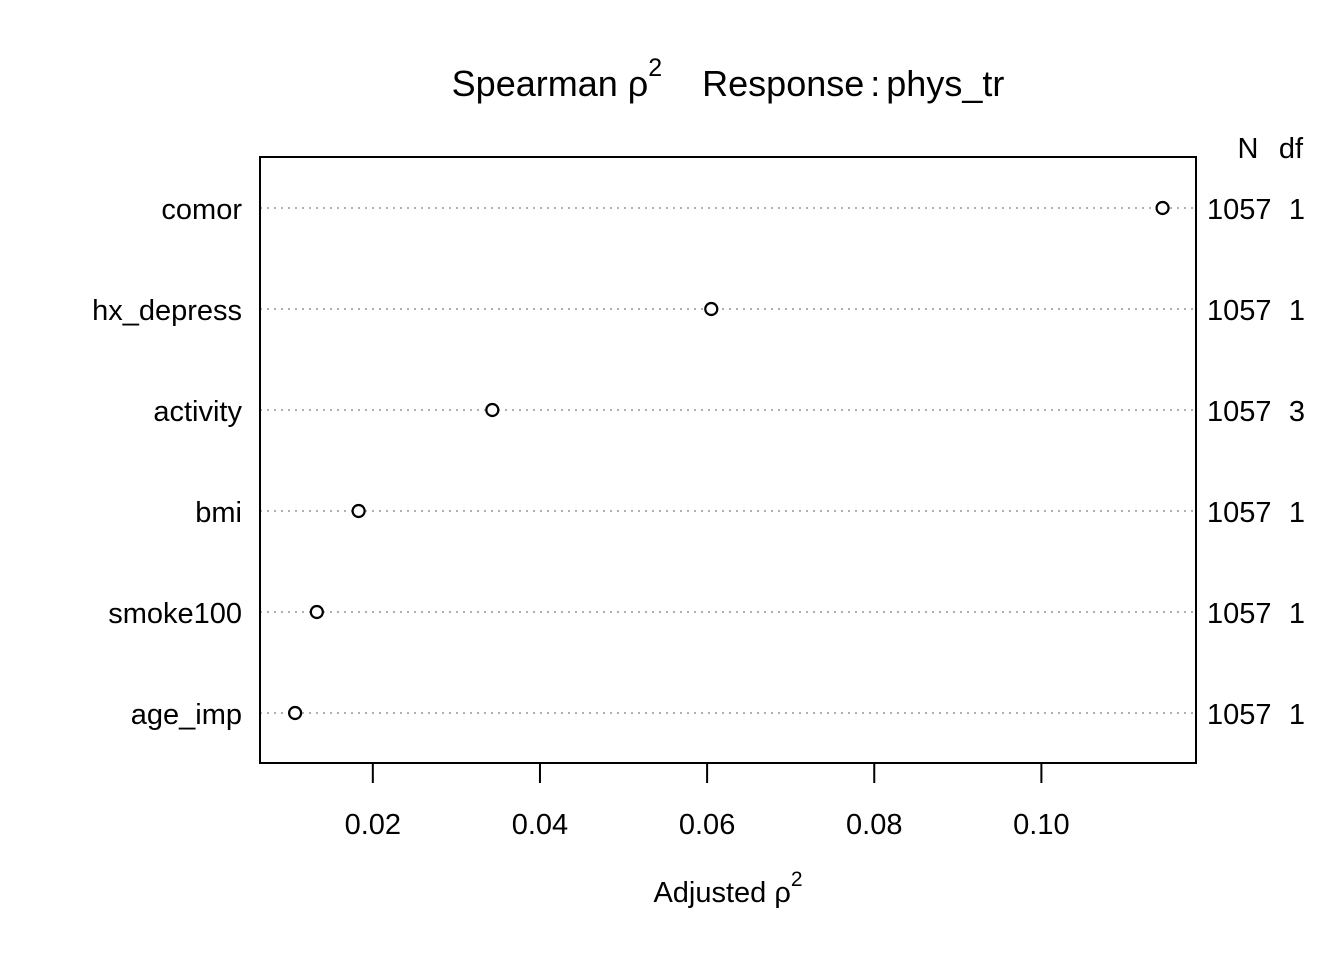 The image size is (1344, 960). I want to click on title-prefix: Spearman, so click(540, 83).